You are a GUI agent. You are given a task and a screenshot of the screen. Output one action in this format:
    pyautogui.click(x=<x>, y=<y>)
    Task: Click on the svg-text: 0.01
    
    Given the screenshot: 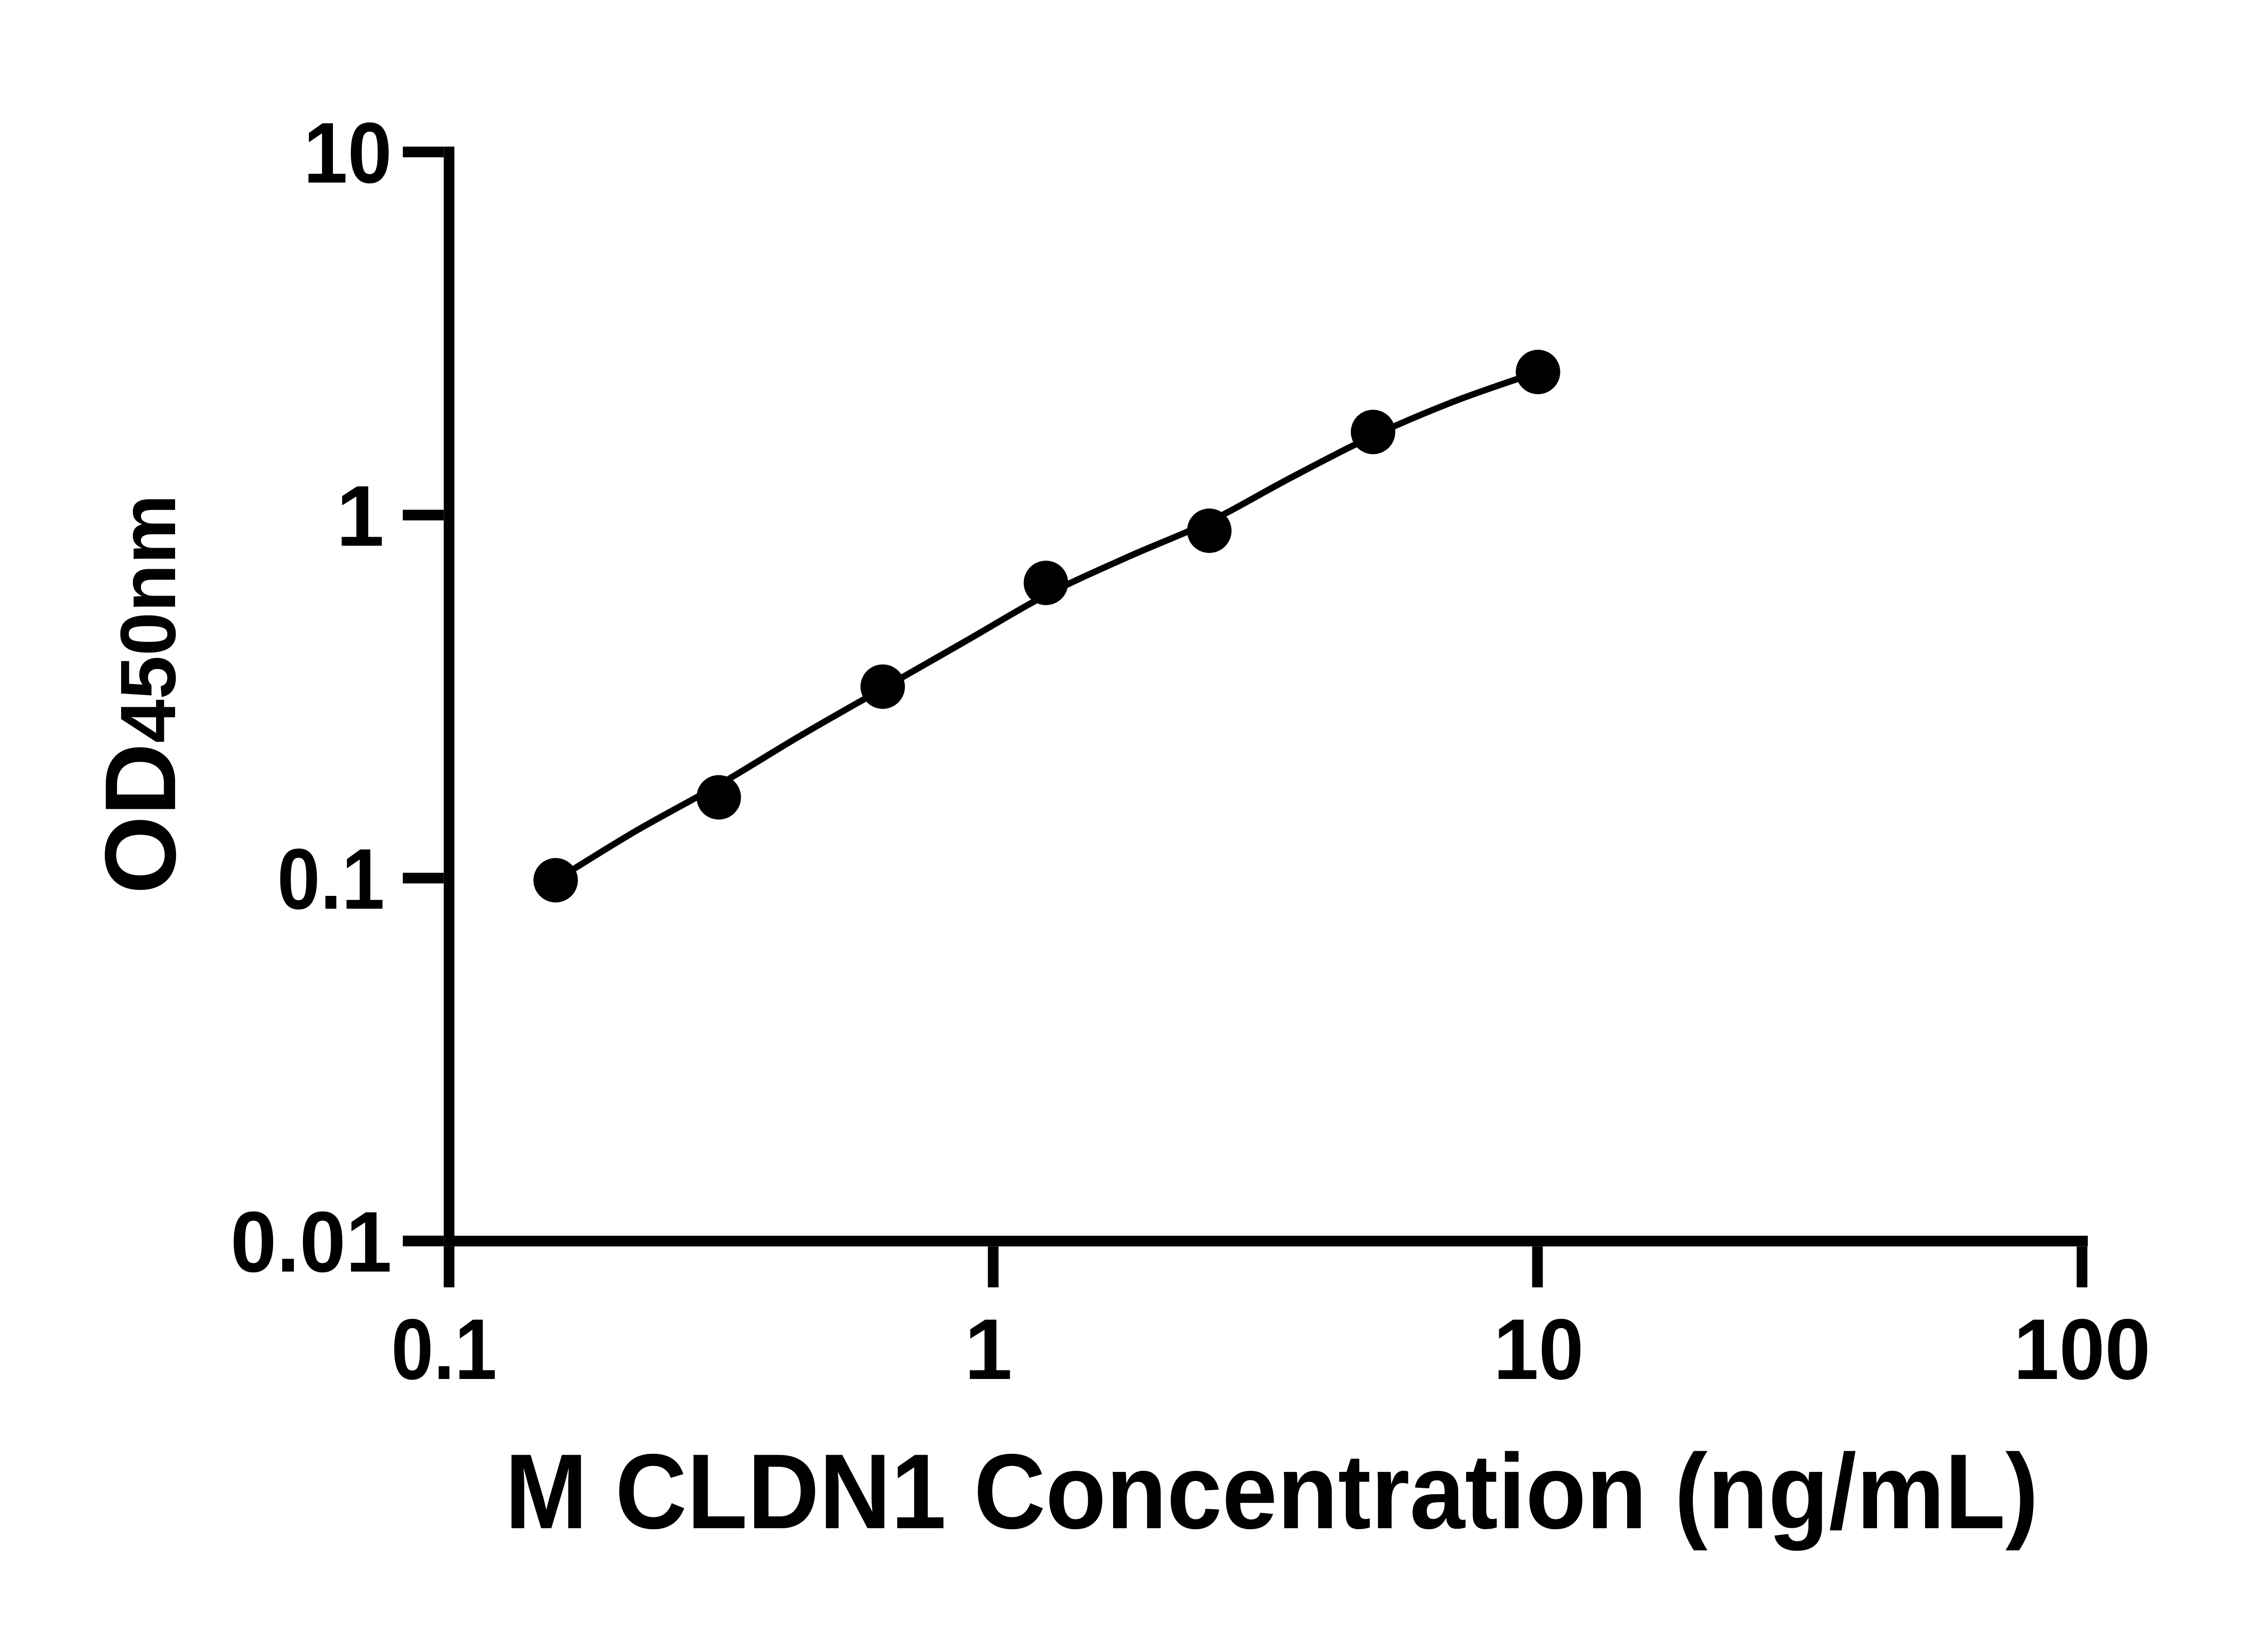 What is the action you would take?
    pyautogui.click(x=311, y=1242)
    